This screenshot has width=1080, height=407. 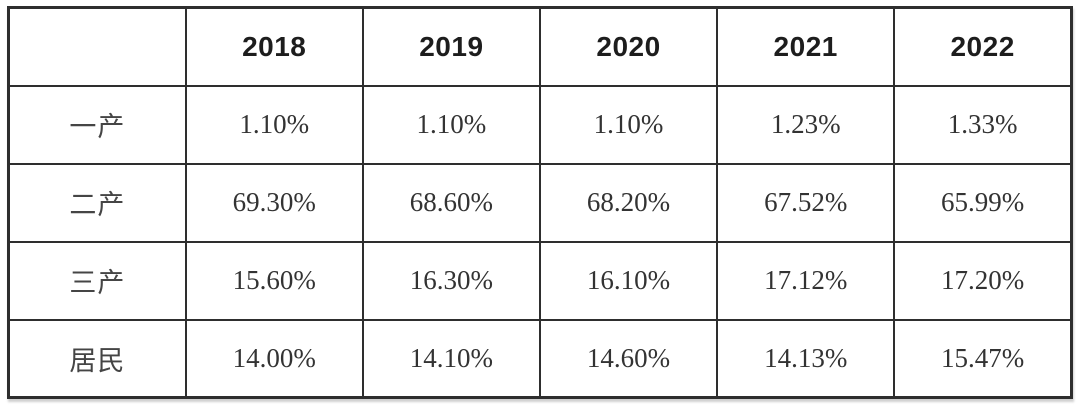 I want to click on row-label-erchan: 二产, so click(x=97, y=202).